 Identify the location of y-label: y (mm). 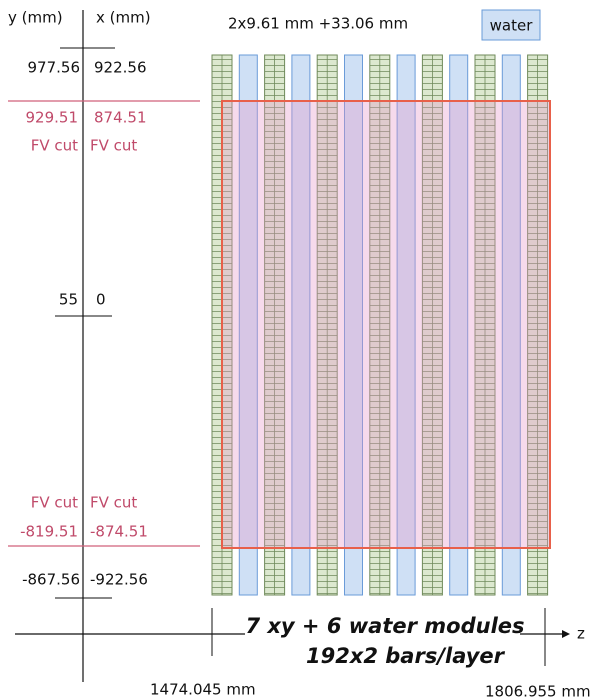
(35, 18).